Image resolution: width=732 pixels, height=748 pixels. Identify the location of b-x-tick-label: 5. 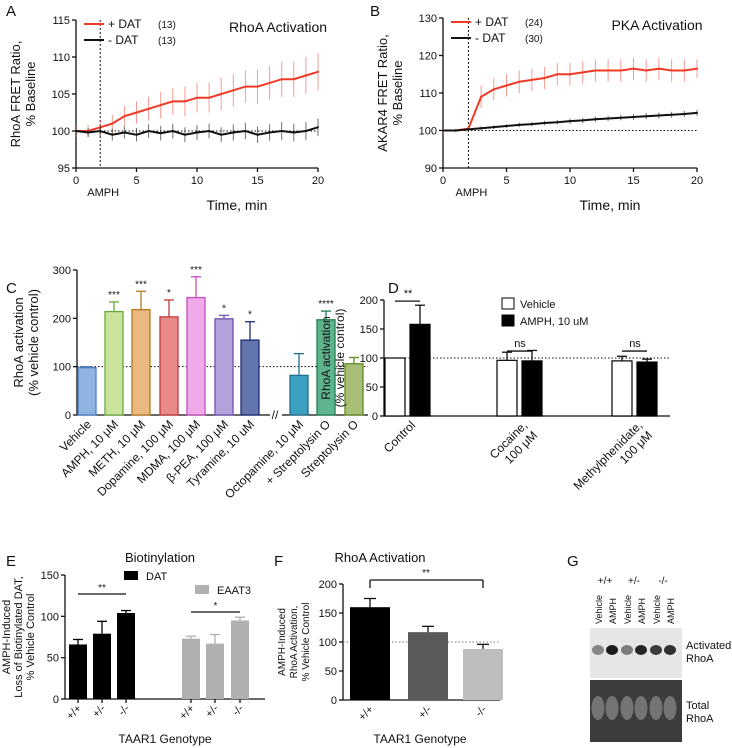
(506, 181).